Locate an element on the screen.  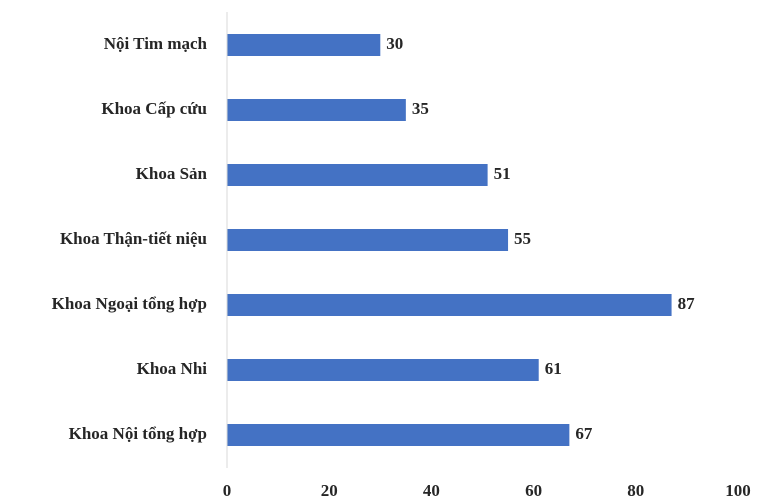
x-tick-label: 20 is located at coordinates (329, 490).